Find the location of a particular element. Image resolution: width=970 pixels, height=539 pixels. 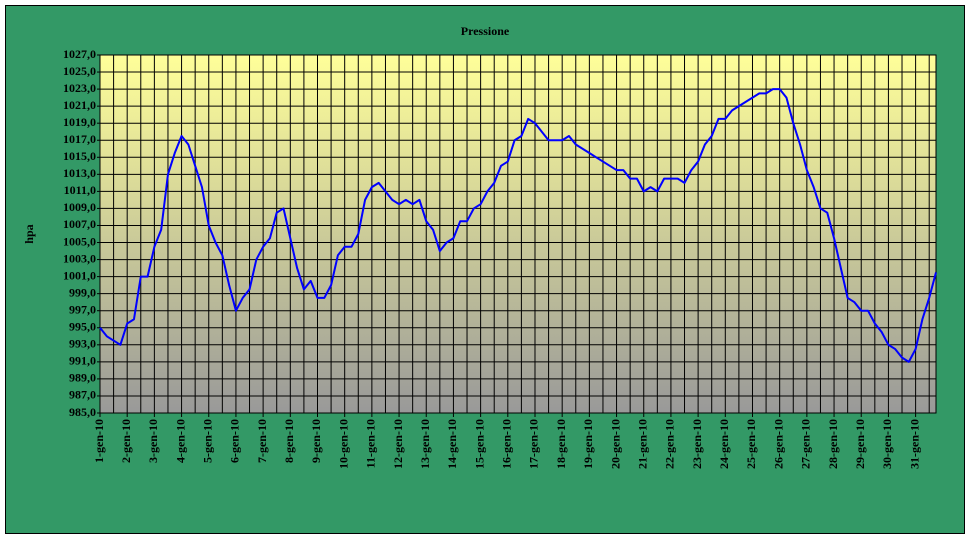

x-tick-label: 27-gen-10 is located at coordinates (806, 444).